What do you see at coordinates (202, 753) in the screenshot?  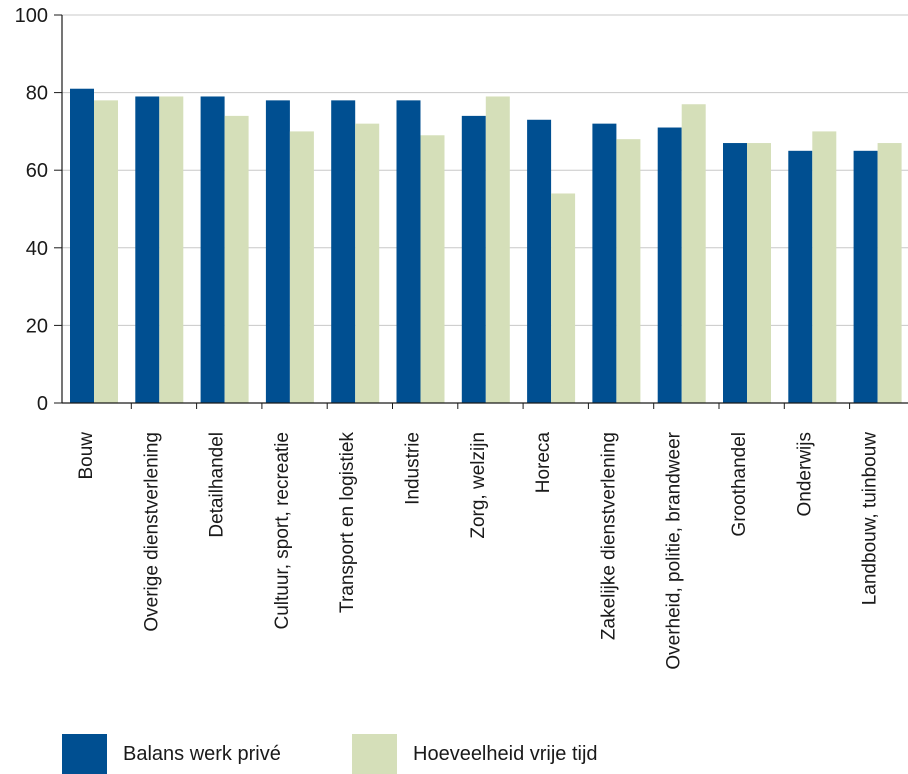 I see `legend-label-balans: Balans werk privé` at bounding box center [202, 753].